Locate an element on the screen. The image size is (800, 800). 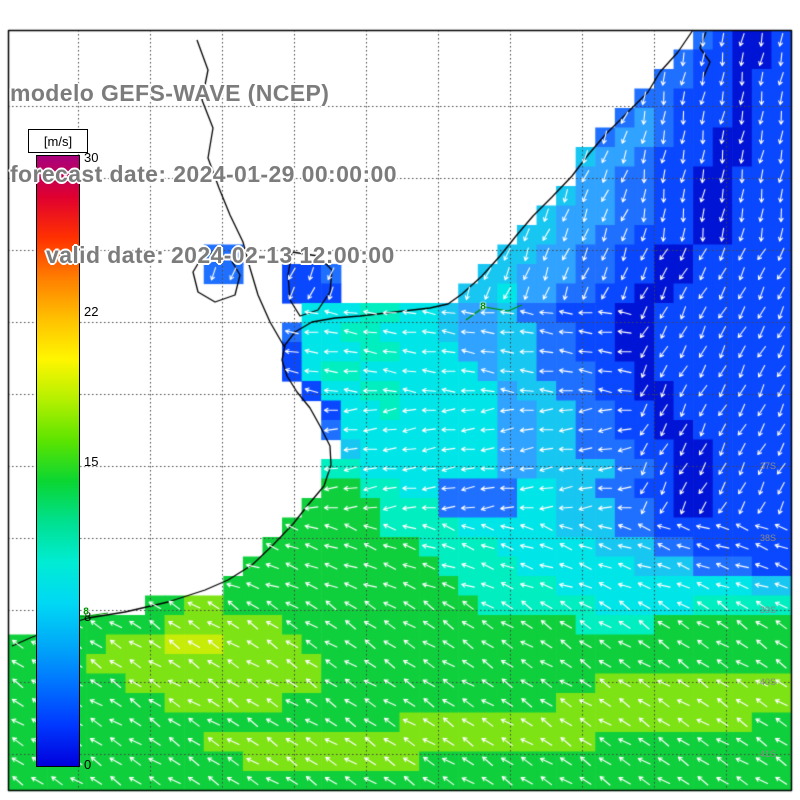
colorbar-tick-22: 22 is located at coordinates (91, 311).